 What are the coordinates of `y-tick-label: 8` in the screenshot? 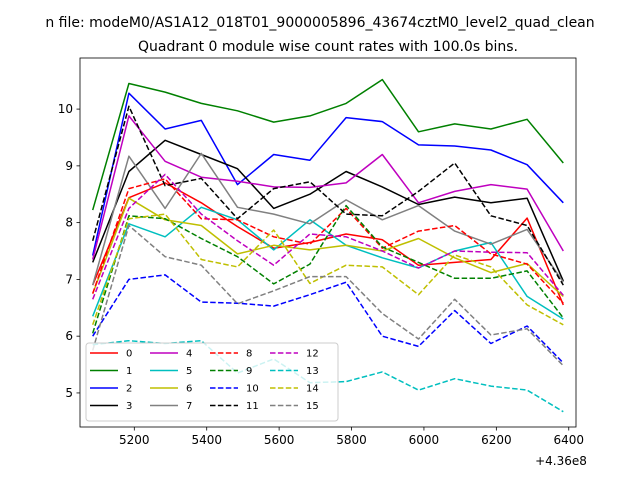 It's located at (69, 223).